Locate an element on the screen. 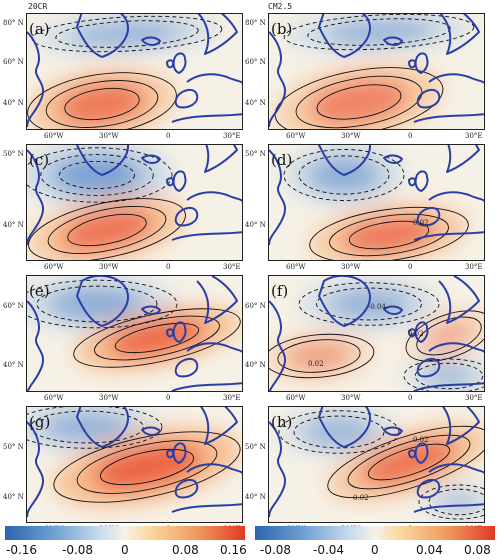 This screenshot has width=500, height=560. map-panel-e is located at coordinates (134, 333).